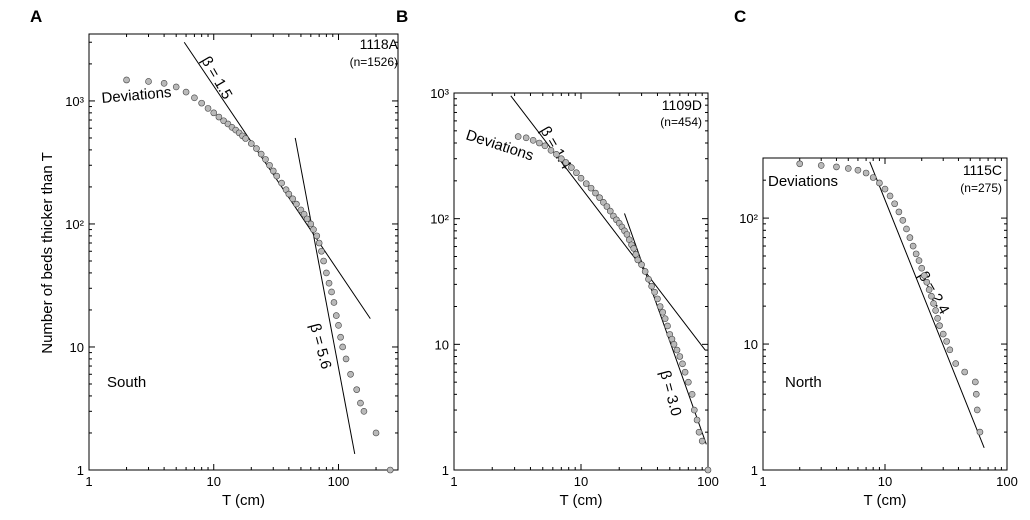  What do you see at coordinates (500, 146) in the screenshot?
I see `deviations-label: Deviations` at bounding box center [500, 146].